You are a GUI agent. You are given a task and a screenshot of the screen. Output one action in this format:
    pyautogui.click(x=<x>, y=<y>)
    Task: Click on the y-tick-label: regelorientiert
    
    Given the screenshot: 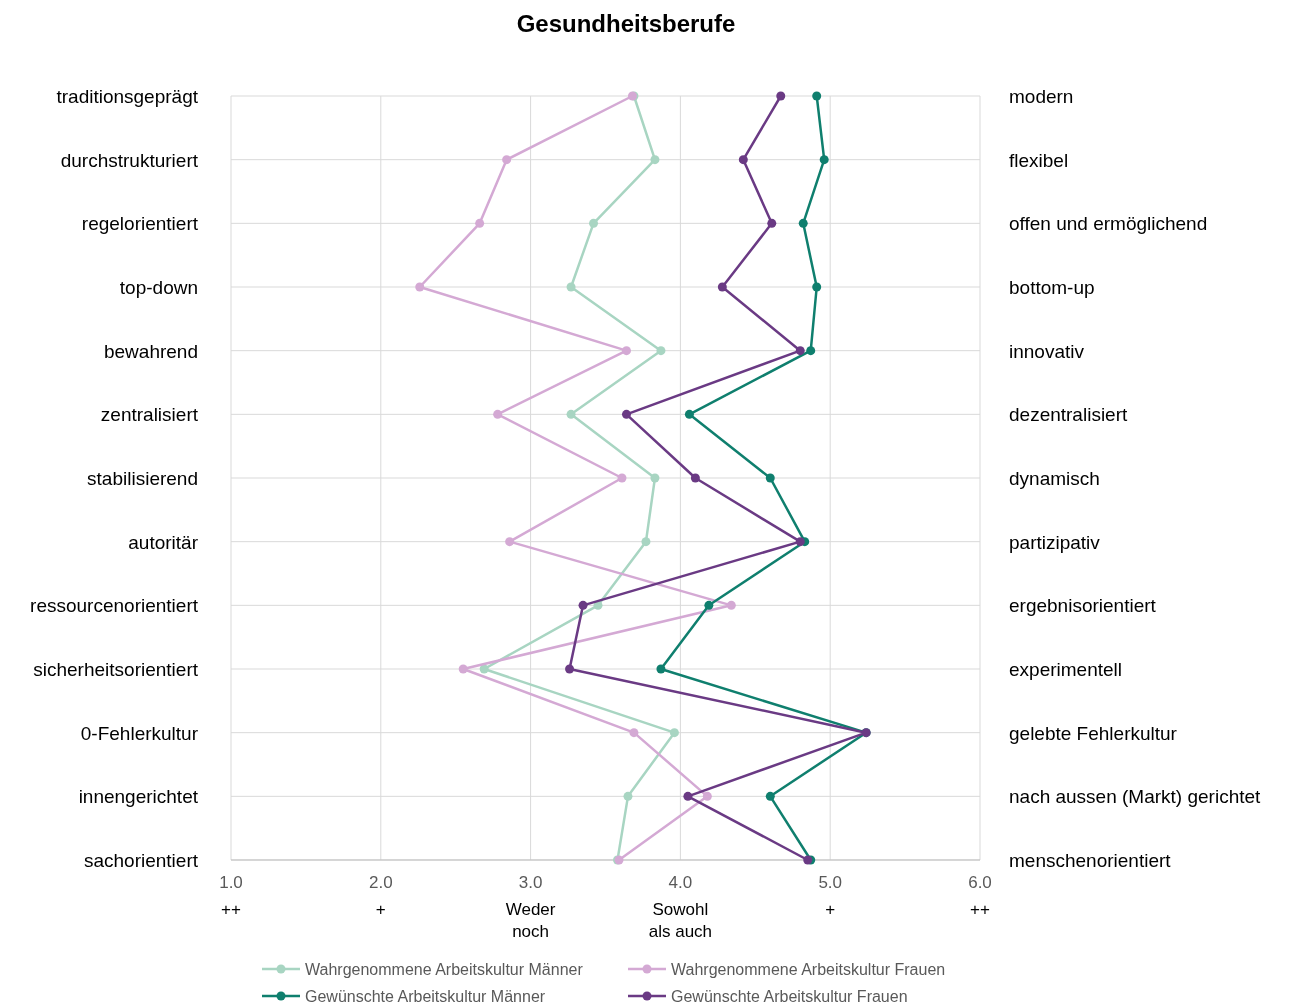 What is the action you would take?
    pyautogui.click(x=140, y=224)
    